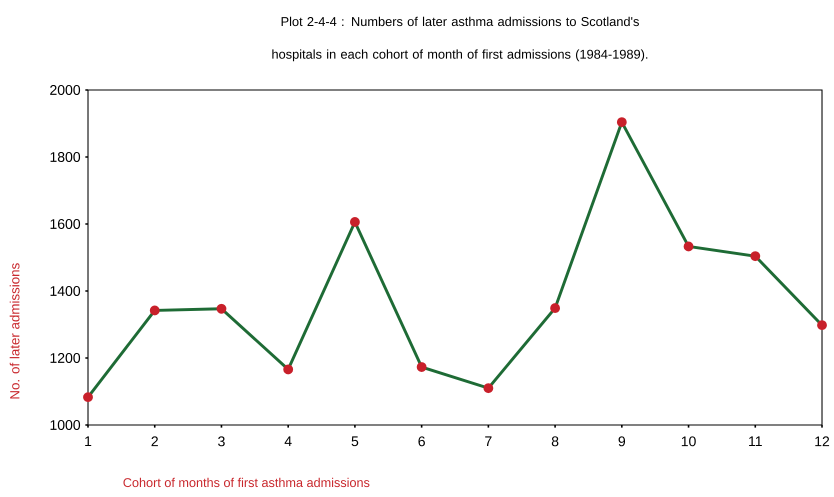 This screenshot has width=834, height=497. Describe the element at coordinates (15, 331) in the screenshot. I see `y-axis-title: No. of later admissions` at that location.